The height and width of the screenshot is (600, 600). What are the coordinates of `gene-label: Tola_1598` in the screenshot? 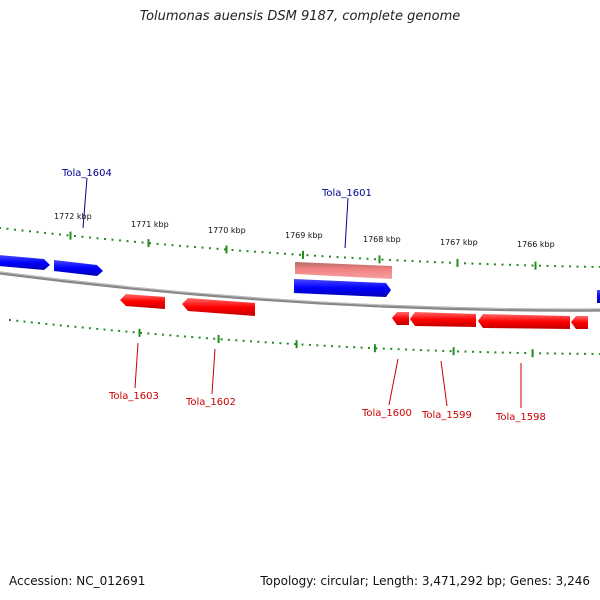 It's located at (520, 417).